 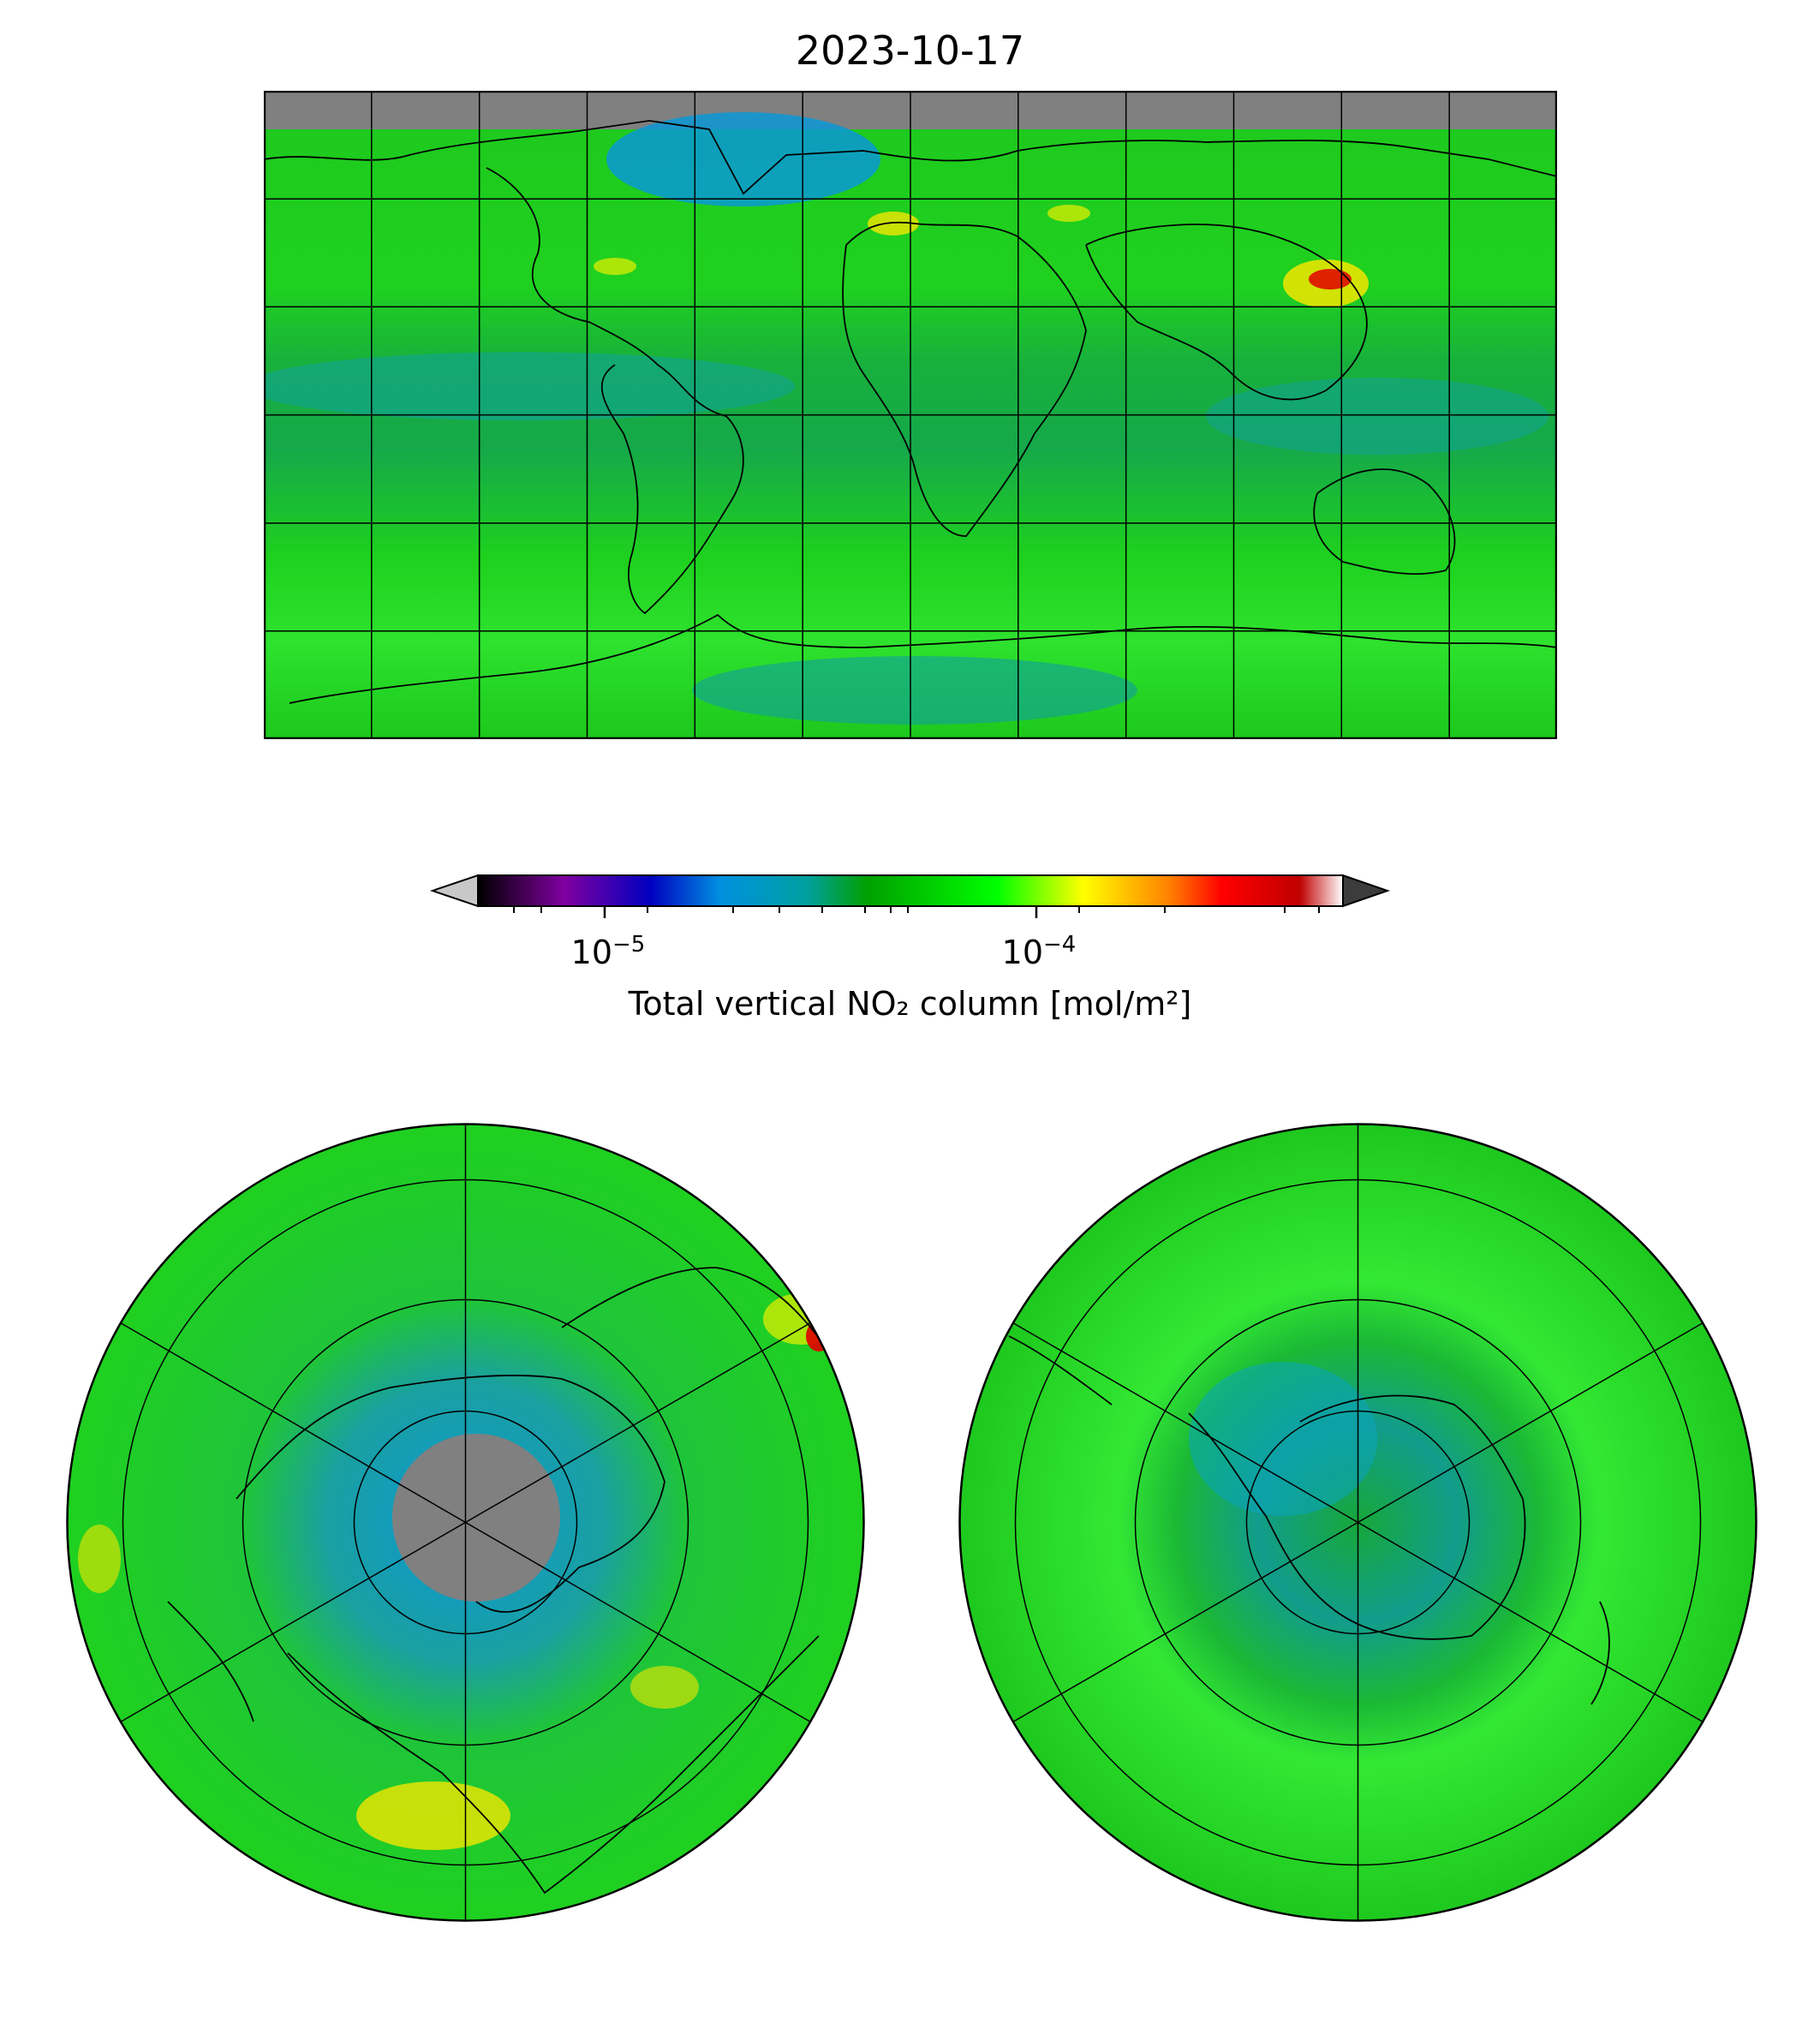 I want to click on tick-exponent: −4, so click(x=1060, y=945).